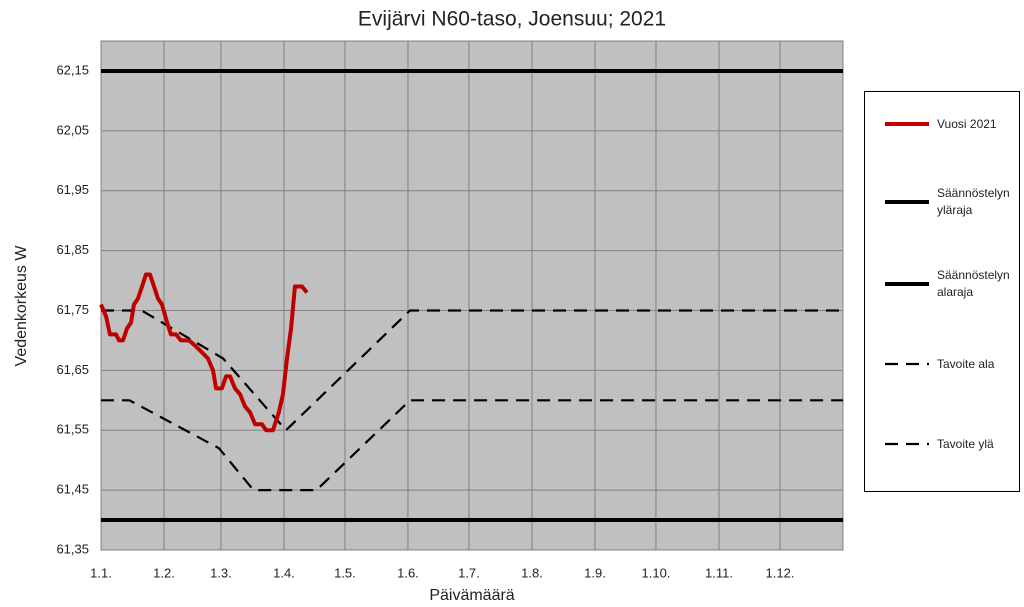 Image resolution: width=1024 pixels, height=607 pixels. Describe the element at coordinates (512, 19) in the screenshot. I see `chart-title: Evijärvi N60-taso, Joensuu; 2021` at that location.